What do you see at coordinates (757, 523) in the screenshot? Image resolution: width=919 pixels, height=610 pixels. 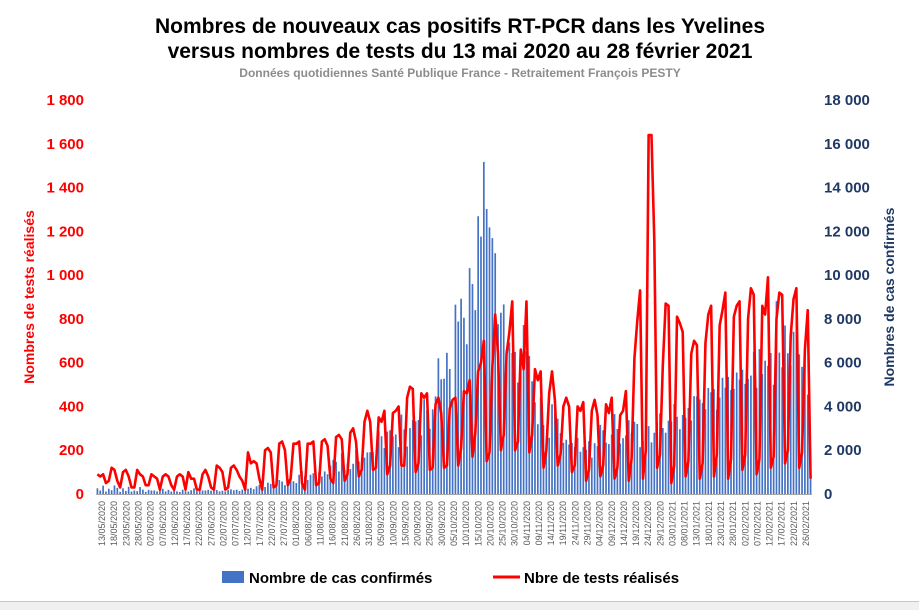 I see `x-tick-label: 07/02/2021` at bounding box center [757, 523].